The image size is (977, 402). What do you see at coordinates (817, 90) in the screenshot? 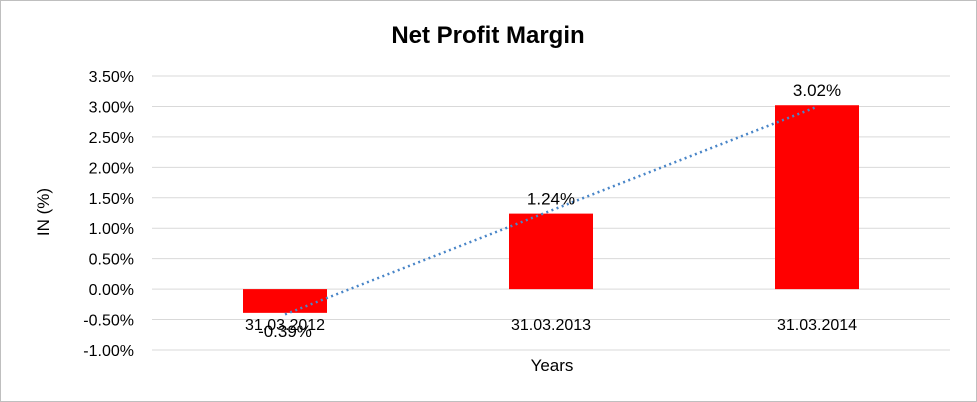
I see `data-label: 3.02%` at bounding box center [817, 90].